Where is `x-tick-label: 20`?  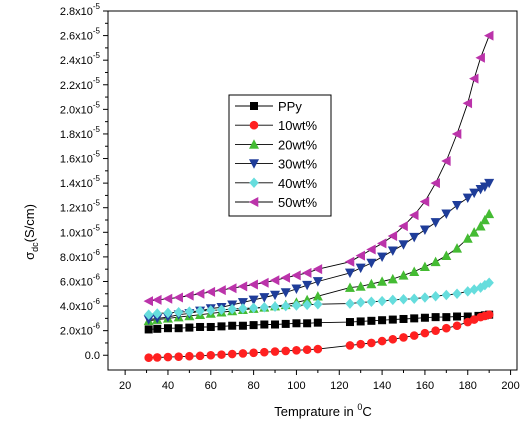
x-tick-label: 20 is located at coordinates (125, 386).